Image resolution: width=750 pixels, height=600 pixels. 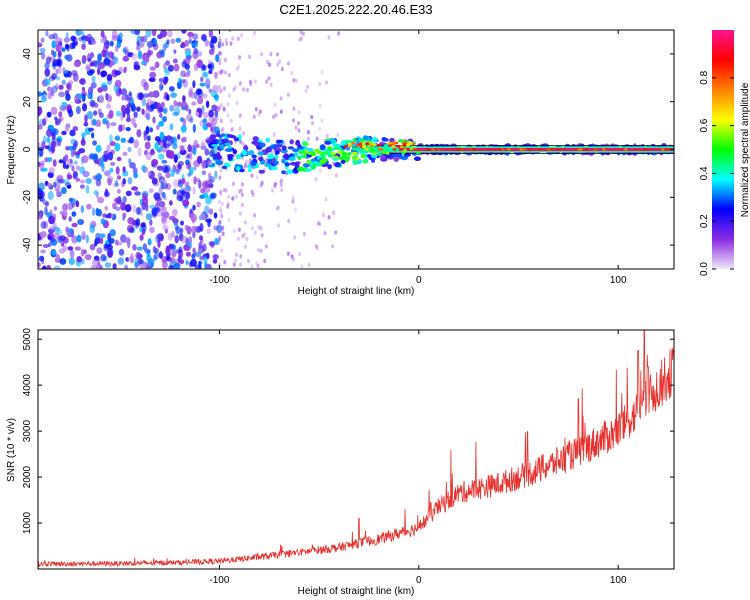 I want to click on spectrogram-band-inner, so click(x=536, y=149).